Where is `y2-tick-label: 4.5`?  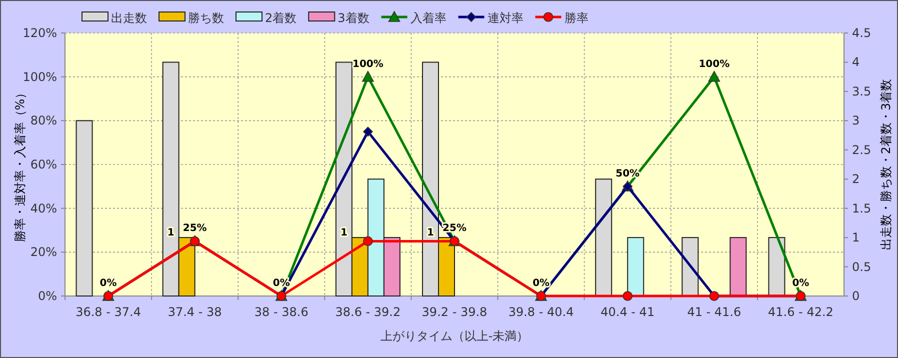 y2-tick-label: 4.5 is located at coordinates (862, 33).